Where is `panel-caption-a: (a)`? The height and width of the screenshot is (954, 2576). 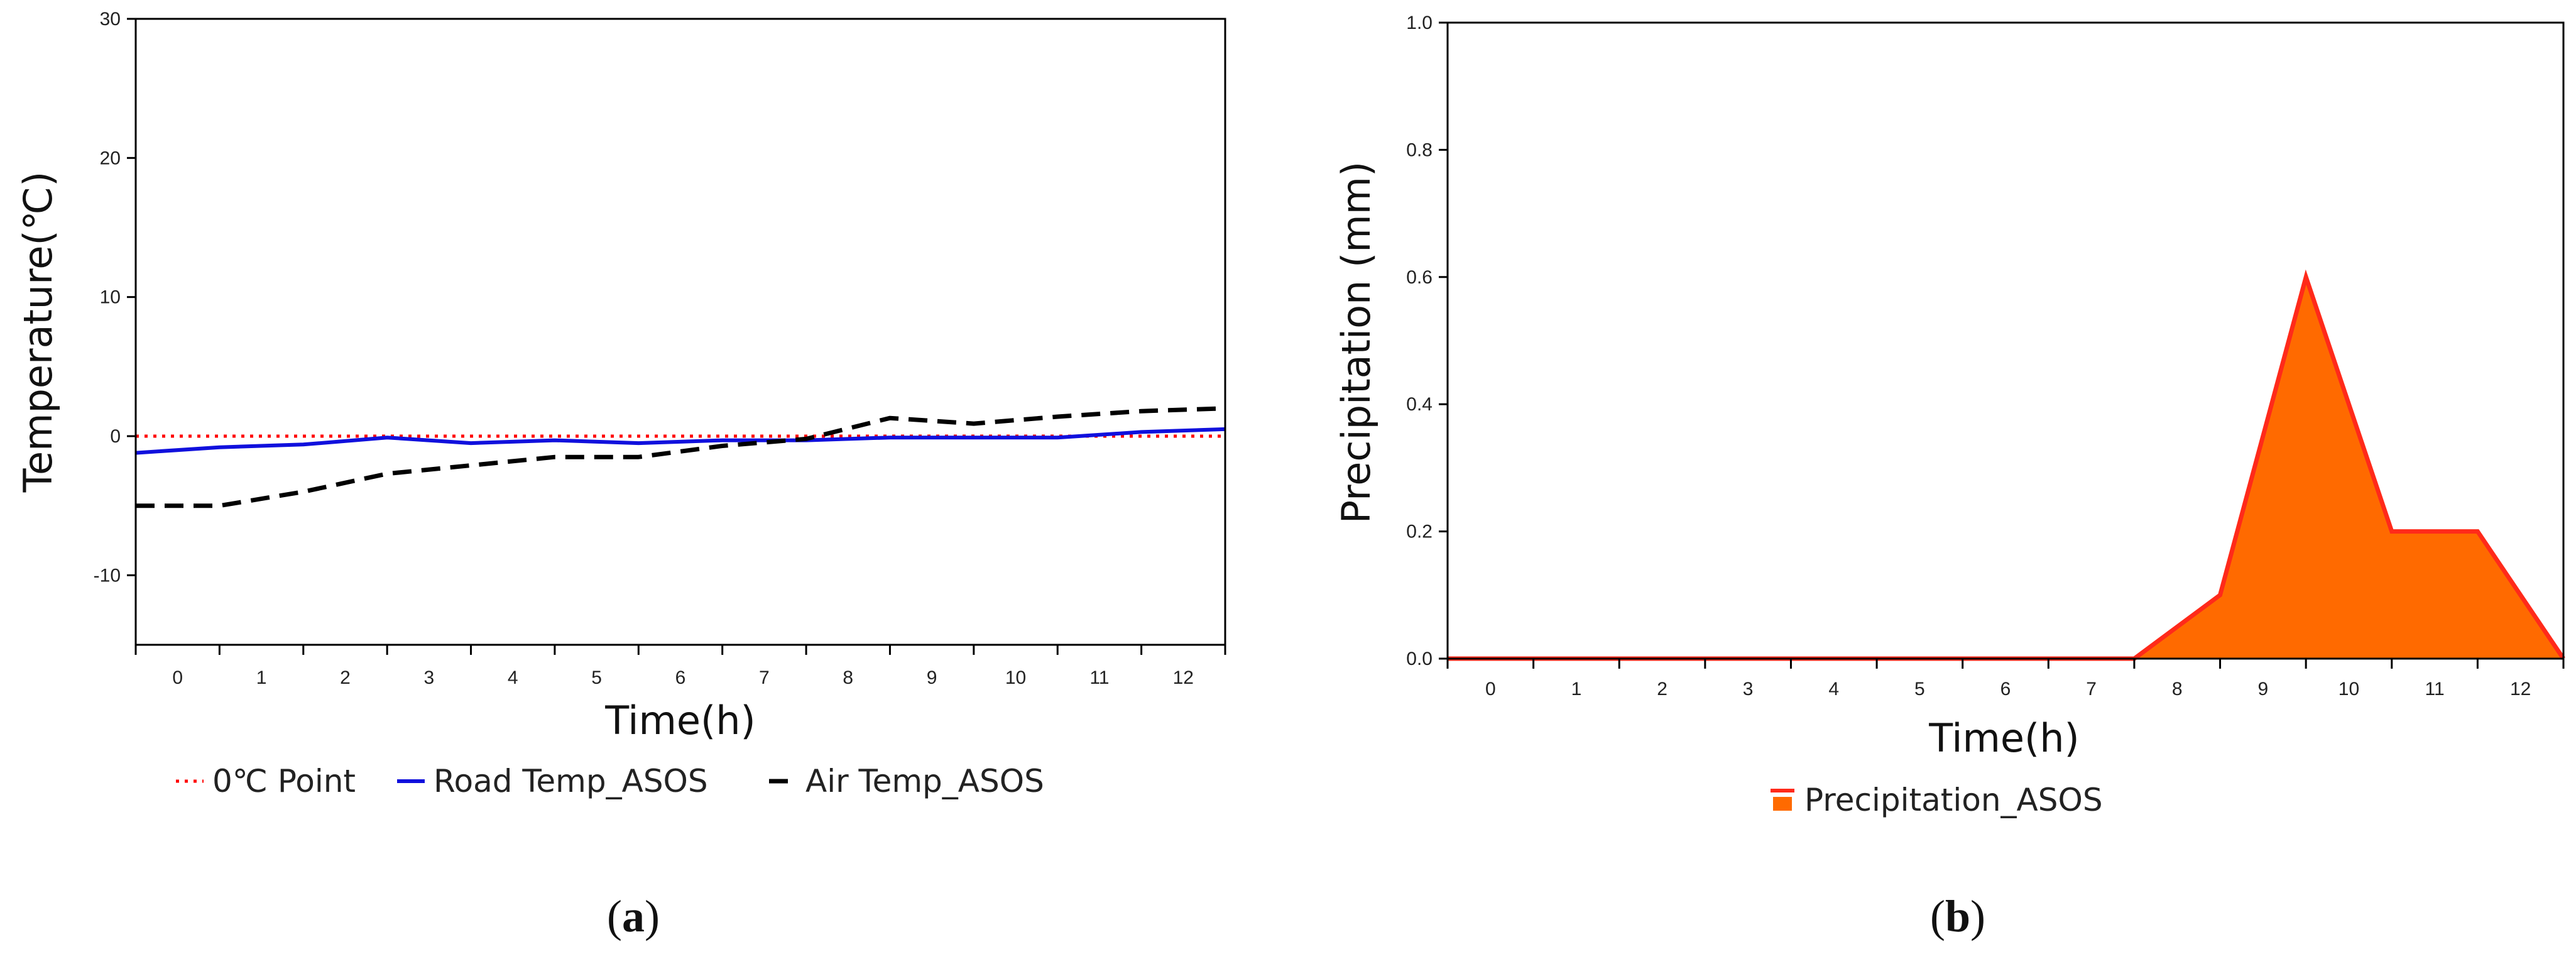 panel-caption-a: (a) is located at coordinates (633, 916).